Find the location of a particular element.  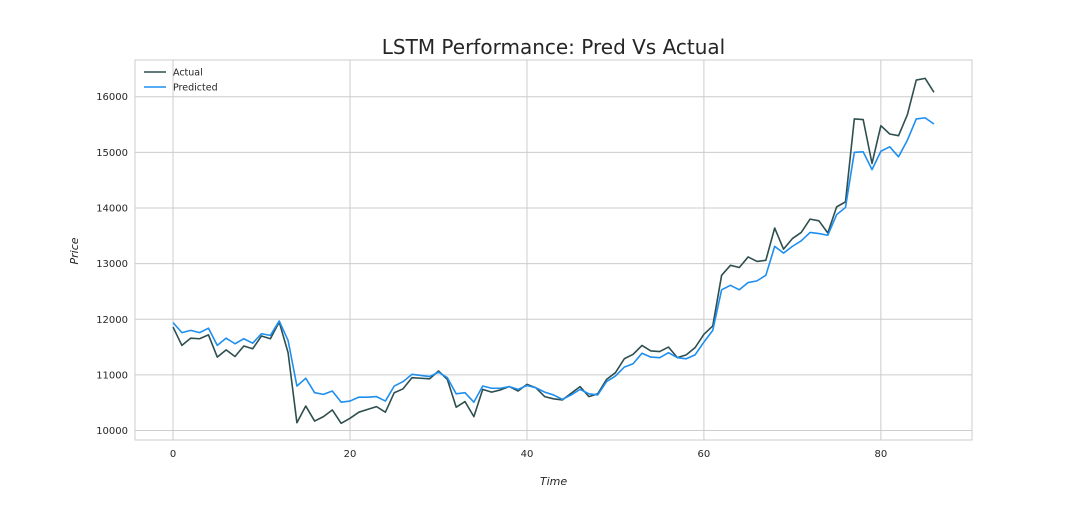

y-tick-label: 16000 is located at coordinates (112, 97).